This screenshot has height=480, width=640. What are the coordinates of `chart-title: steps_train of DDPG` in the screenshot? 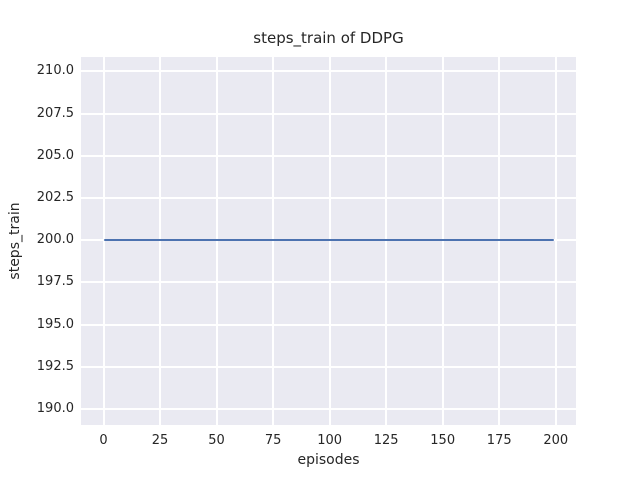 It's located at (328, 38).